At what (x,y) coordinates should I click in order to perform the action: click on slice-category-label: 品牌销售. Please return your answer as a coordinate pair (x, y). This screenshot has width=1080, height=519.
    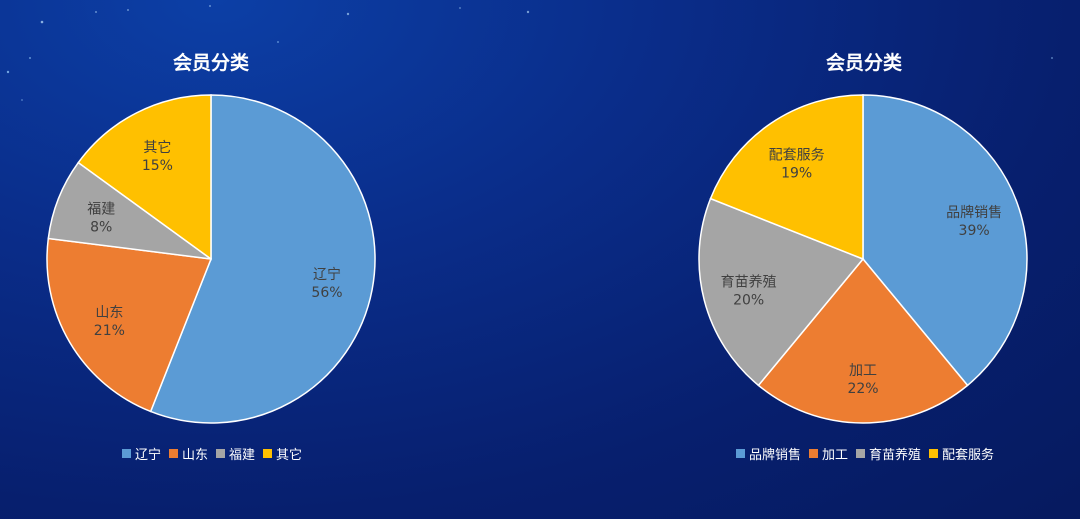
    Looking at the image, I should click on (974, 212).